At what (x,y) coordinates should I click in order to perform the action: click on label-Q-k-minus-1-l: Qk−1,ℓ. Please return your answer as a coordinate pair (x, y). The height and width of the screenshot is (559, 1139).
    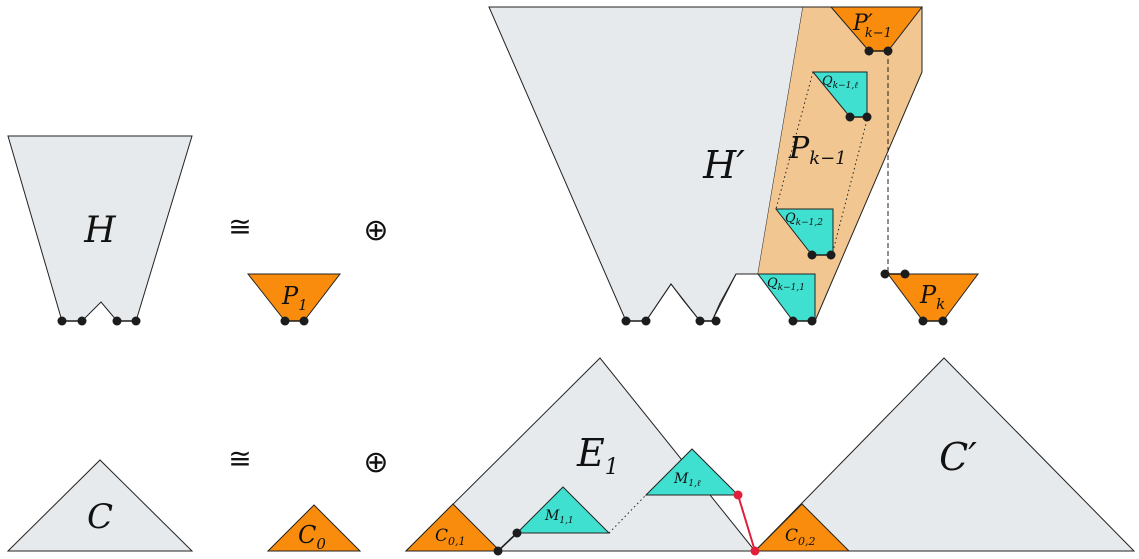
    Looking at the image, I should click on (840, 82).